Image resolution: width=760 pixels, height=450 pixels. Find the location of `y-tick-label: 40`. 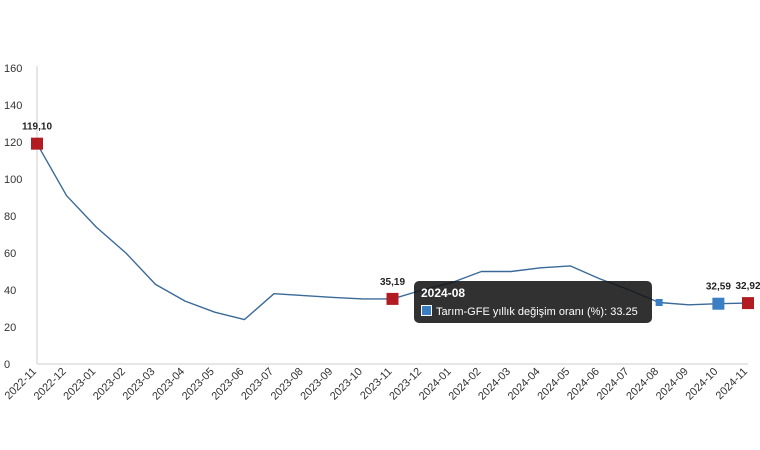

y-tick-label: 40 is located at coordinates (10, 291).